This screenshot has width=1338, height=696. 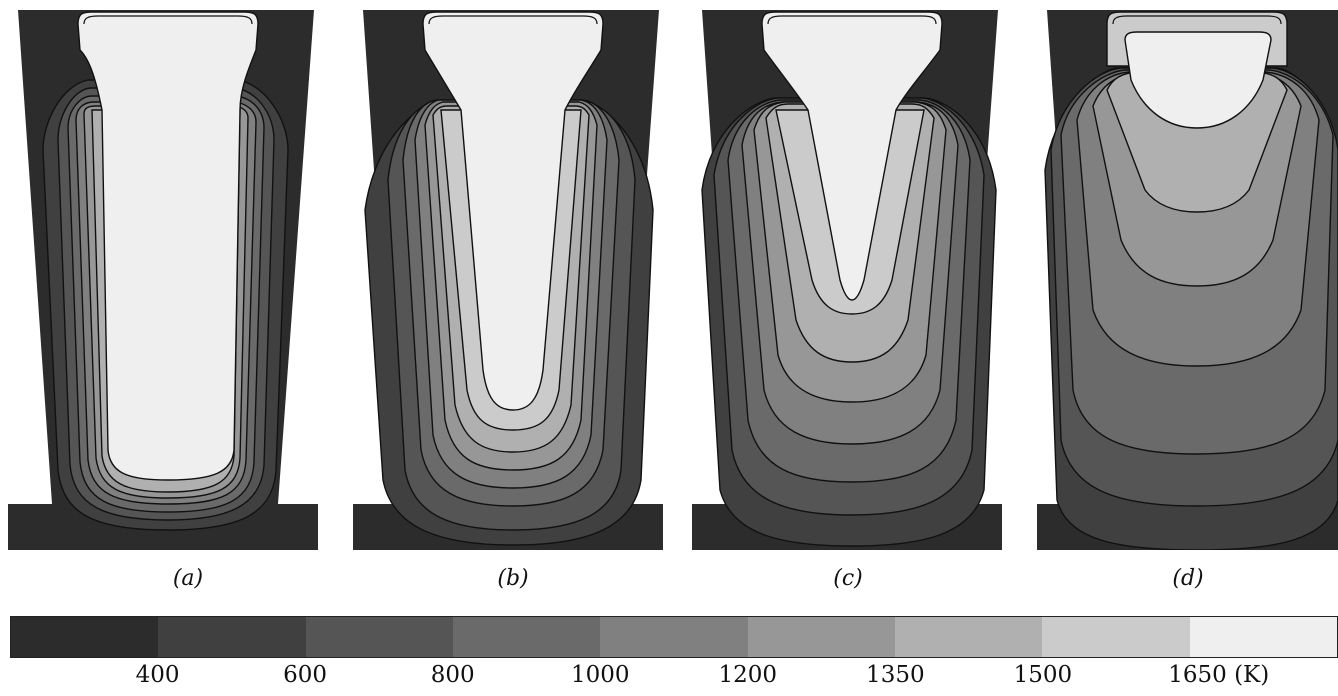 I want to click on temperature-colorbar, so click(x=674, y=637).